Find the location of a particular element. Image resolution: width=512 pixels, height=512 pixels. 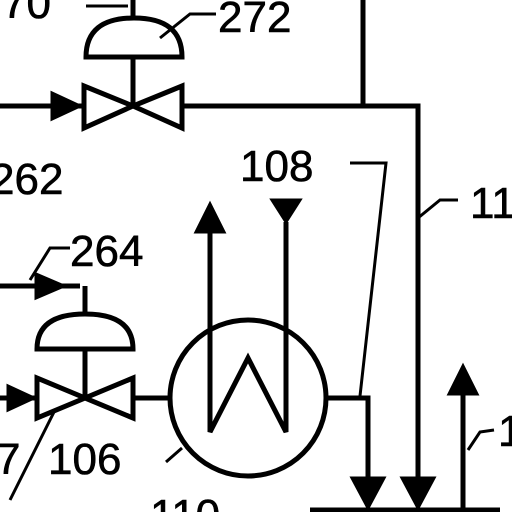

label-272: 272 is located at coordinates (254, 21).